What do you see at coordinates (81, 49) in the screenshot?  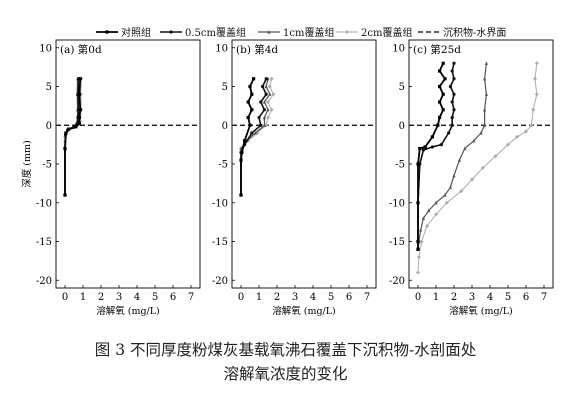 I see `panel-label: (a) 第0d` at bounding box center [81, 49].